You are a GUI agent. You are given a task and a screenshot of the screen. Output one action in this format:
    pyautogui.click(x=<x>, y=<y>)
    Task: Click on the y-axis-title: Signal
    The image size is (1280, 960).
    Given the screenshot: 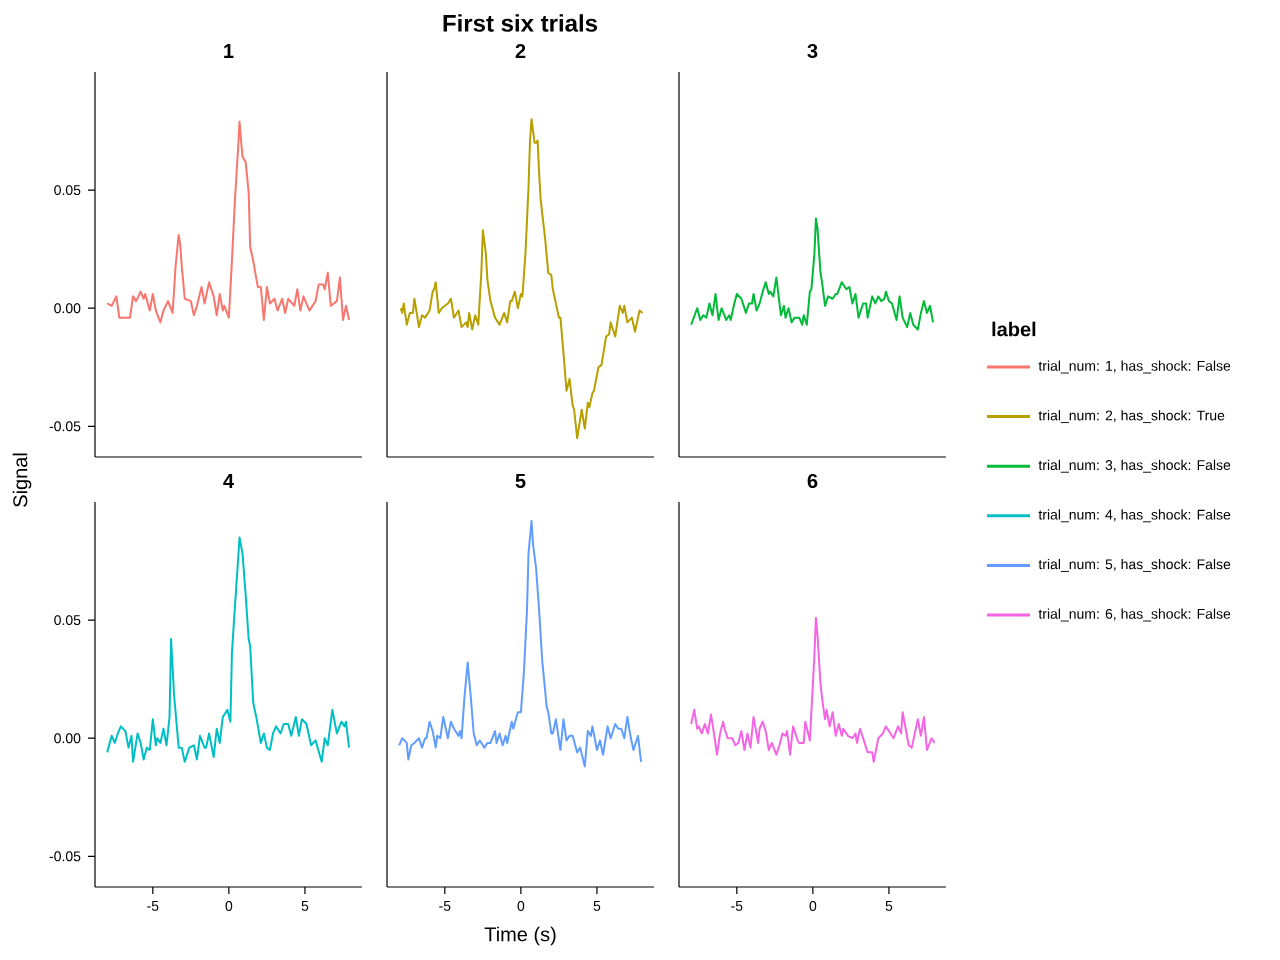 What is the action you would take?
    pyautogui.click(x=22, y=480)
    